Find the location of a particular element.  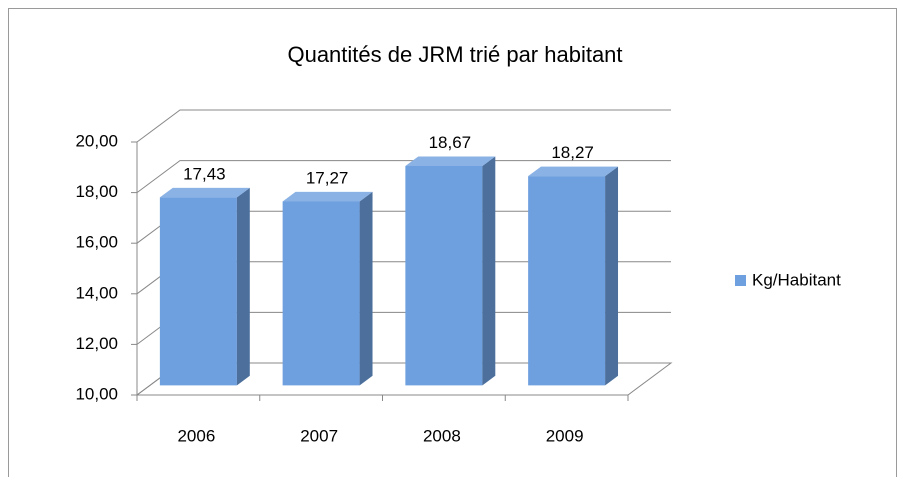

data-label: 17,43 is located at coordinates (204, 173).